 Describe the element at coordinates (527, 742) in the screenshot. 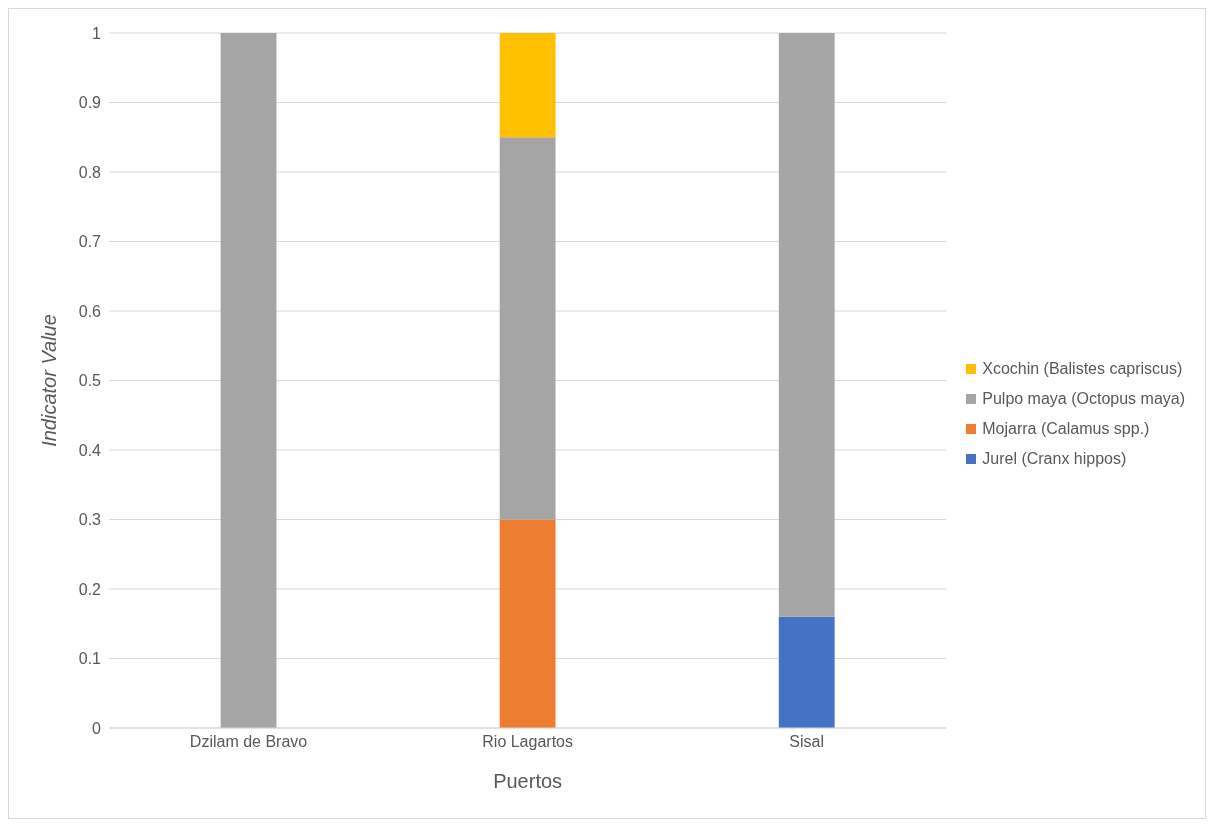

I see `x-tick-label: Rio Lagartos` at that location.